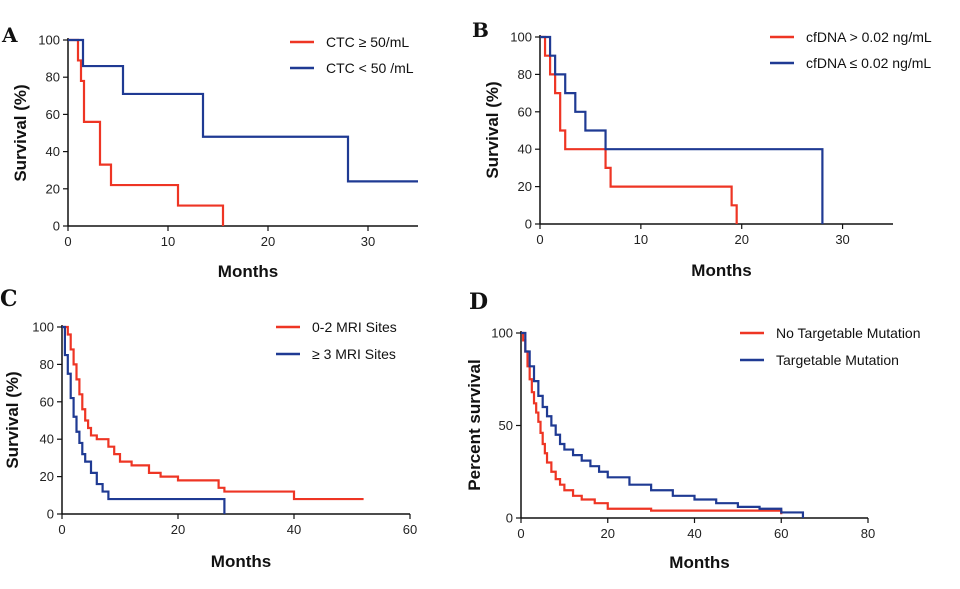 The width and height of the screenshot is (960, 589). I want to click on panel-a-y-tick-label: 20, so click(53, 188).